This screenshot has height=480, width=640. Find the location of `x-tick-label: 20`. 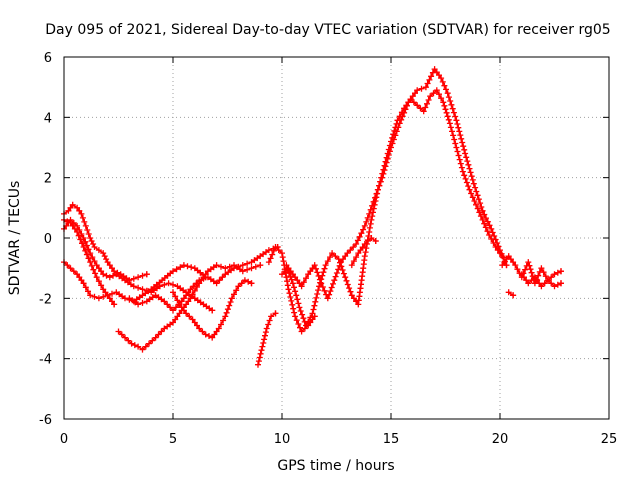

x-tick-label: 20 is located at coordinates (500, 439).